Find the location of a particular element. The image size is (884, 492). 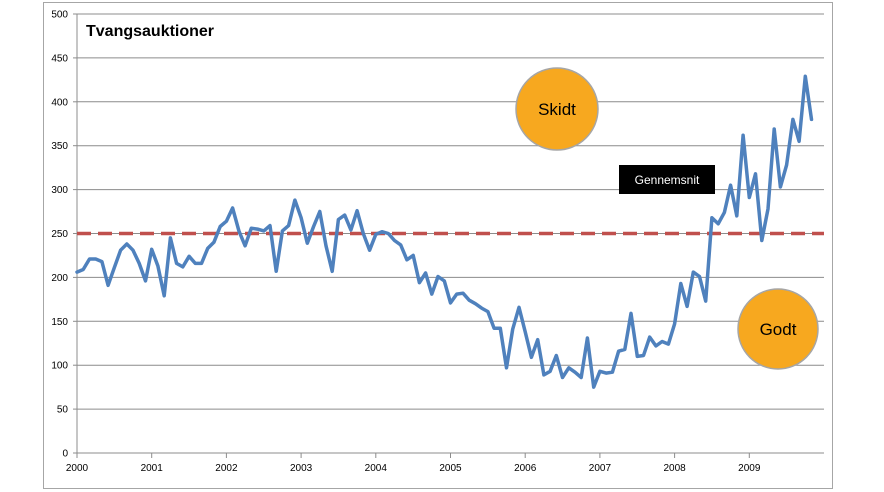

godt-bubble is located at coordinates (778, 329).